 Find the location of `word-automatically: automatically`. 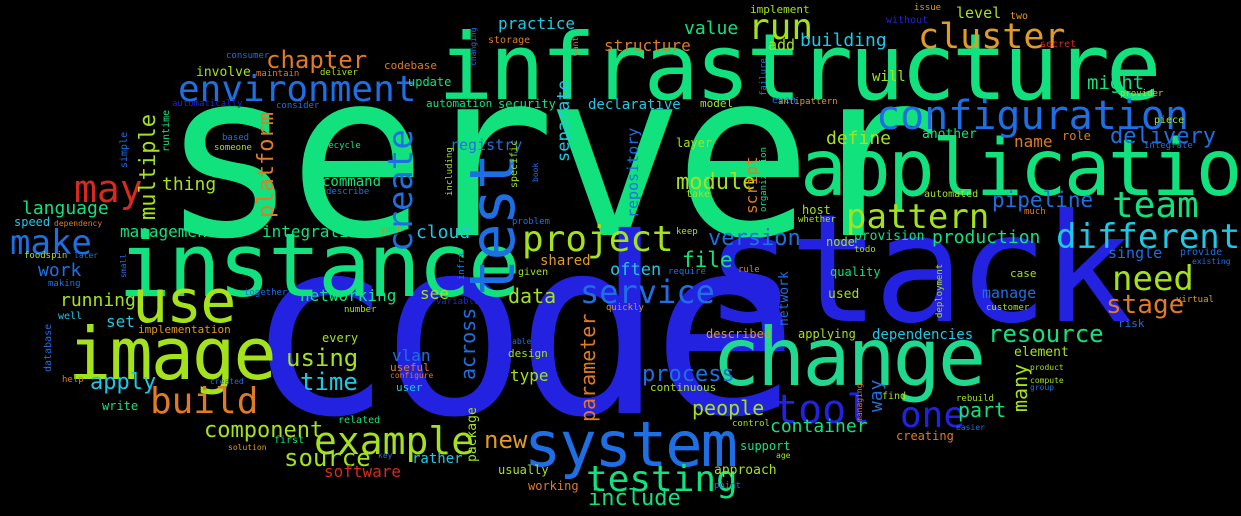

word-automatically: automatically is located at coordinates (207, 104).